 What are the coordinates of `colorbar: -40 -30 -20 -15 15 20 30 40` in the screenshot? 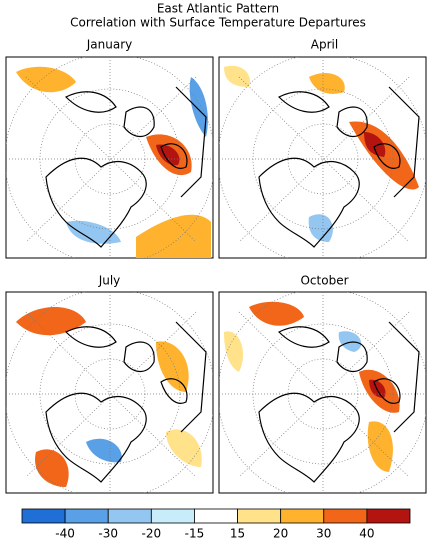 It's located at (216, 524).